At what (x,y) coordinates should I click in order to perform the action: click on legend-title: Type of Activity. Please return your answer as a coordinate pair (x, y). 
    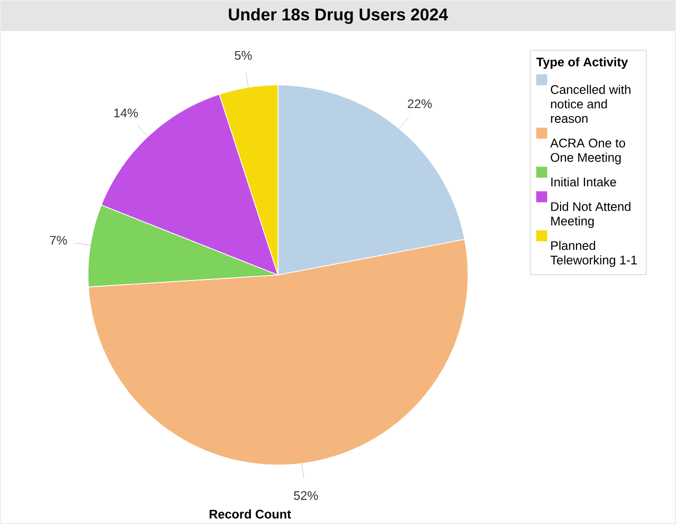
    Looking at the image, I should click on (582, 63).